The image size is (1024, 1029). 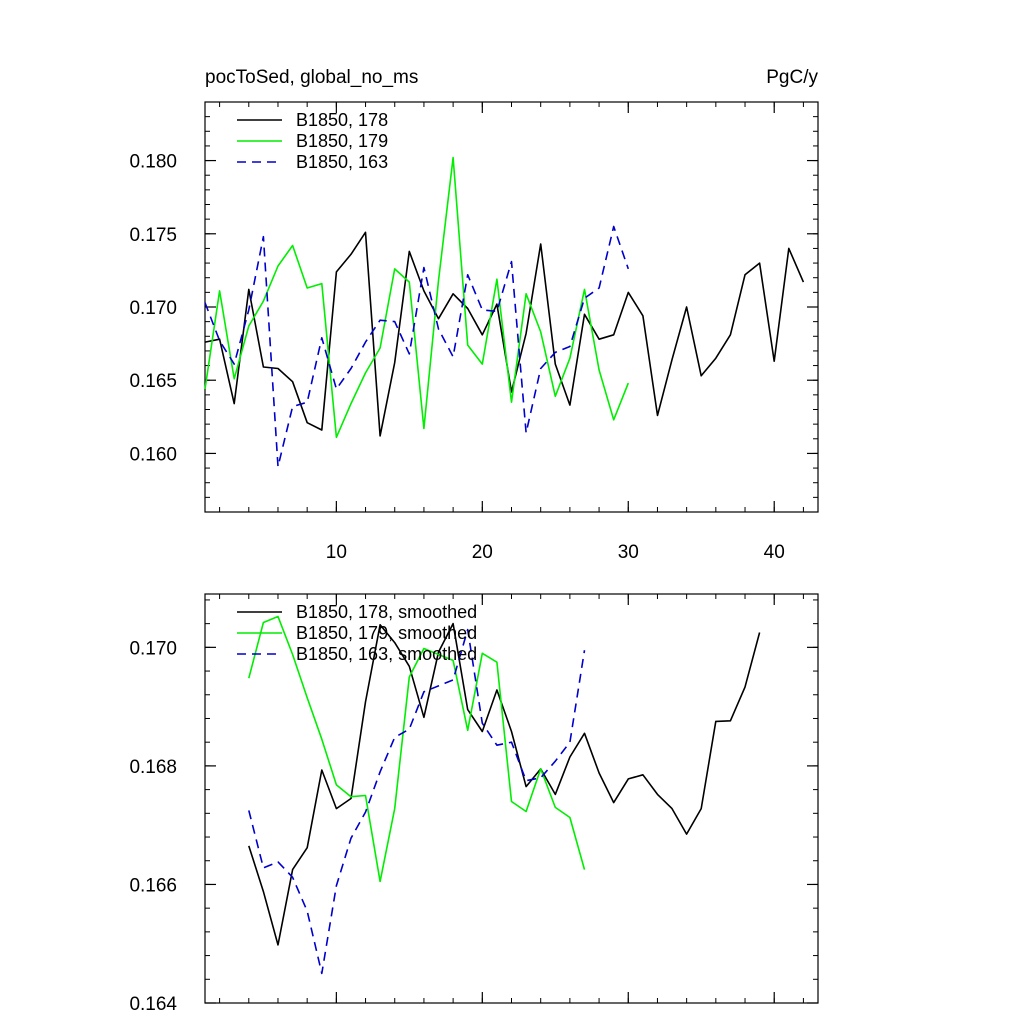 What do you see at coordinates (628, 552) in the screenshot?
I see `x-tick-label: 30` at bounding box center [628, 552].